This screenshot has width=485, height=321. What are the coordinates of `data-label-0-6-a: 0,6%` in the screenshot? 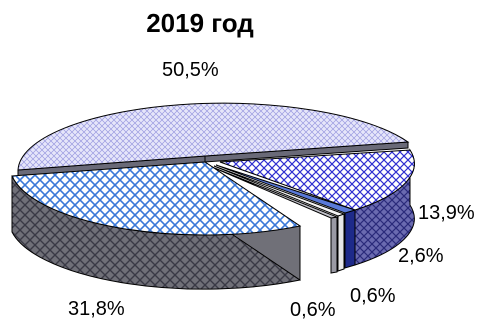 It's located at (373, 296).